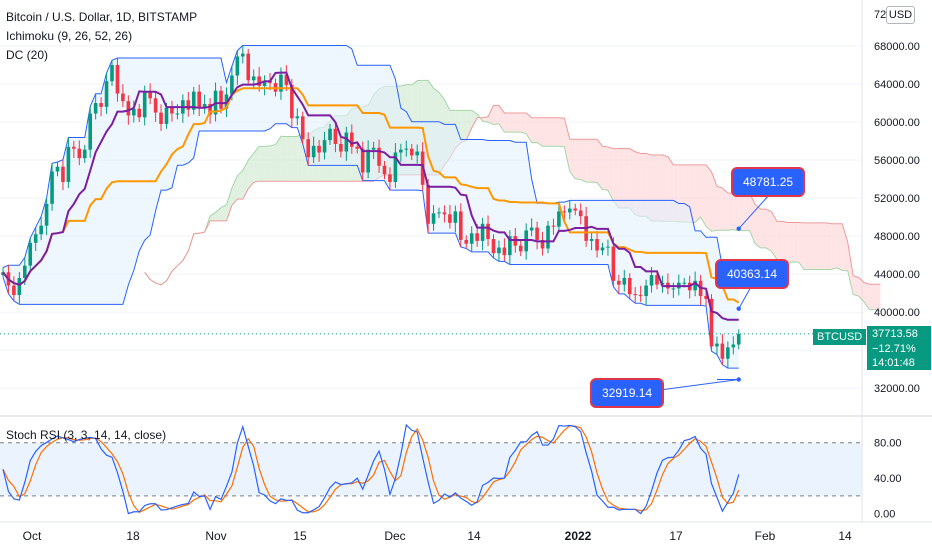  I want to click on price-tick-label: 52000.00, so click(897, 199).